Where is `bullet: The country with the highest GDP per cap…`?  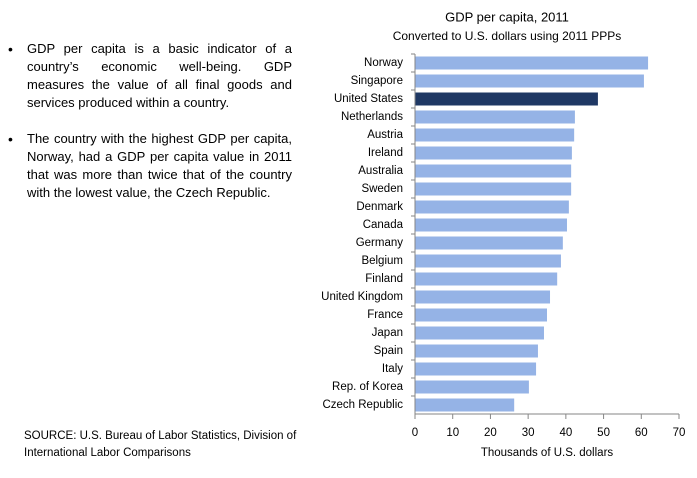
bullet: The country with the highest GDP per cap… is located at coordinates (150, 166).